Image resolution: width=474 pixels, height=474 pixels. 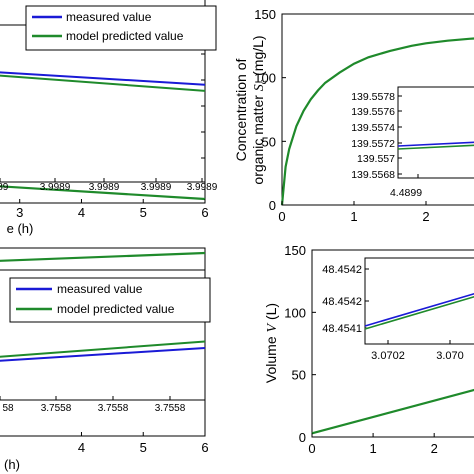 I want to click on top-right-inset-measured, so click(x=435, y=144).